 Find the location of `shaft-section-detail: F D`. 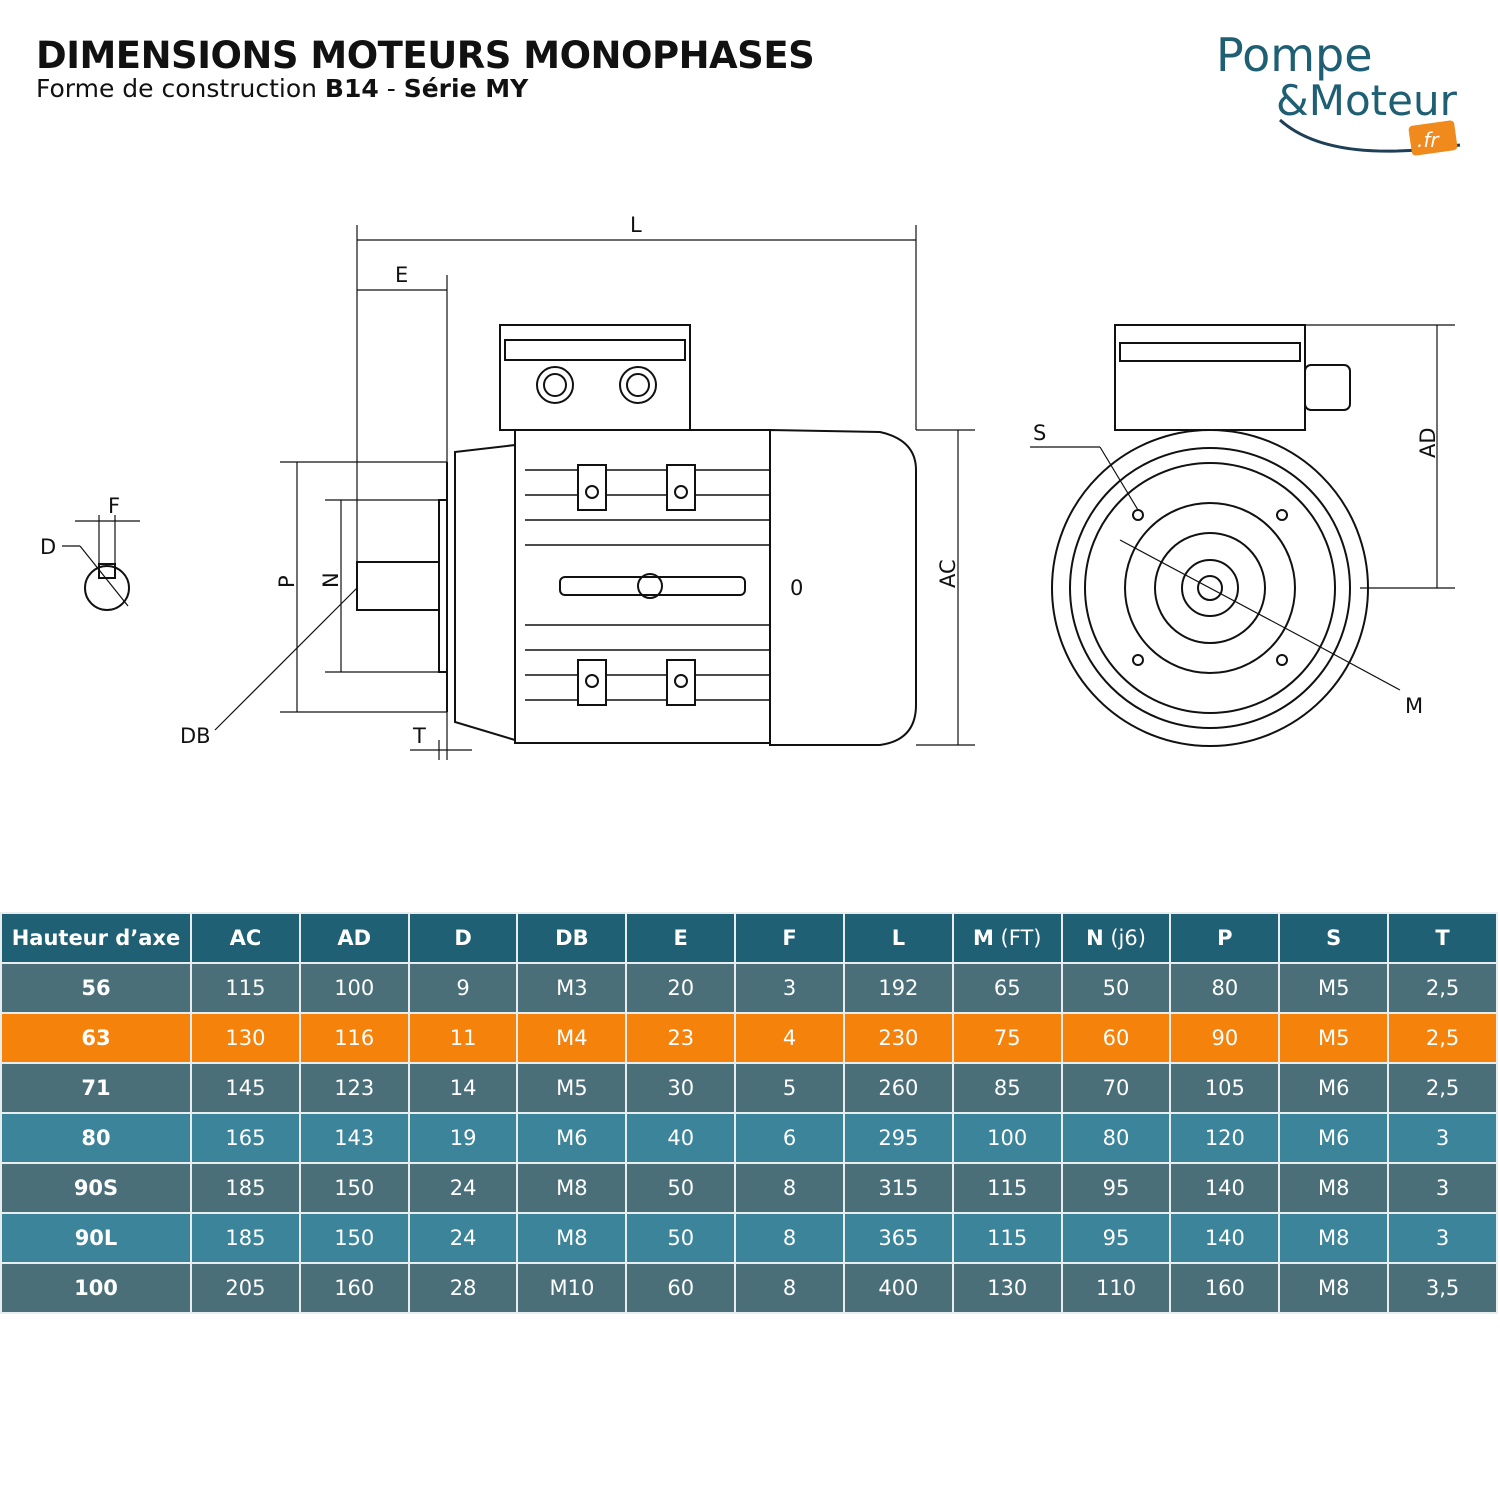

shaft-section-detail: F D is located at coordinates (90, 552).